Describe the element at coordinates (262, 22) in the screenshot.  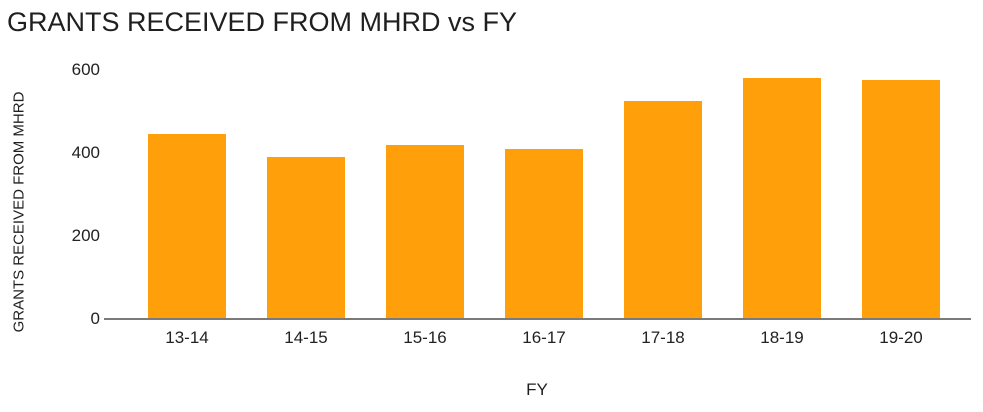
I see `chart-title: GRANTS RECEIVED FROM MHRD vs FY` at that location.